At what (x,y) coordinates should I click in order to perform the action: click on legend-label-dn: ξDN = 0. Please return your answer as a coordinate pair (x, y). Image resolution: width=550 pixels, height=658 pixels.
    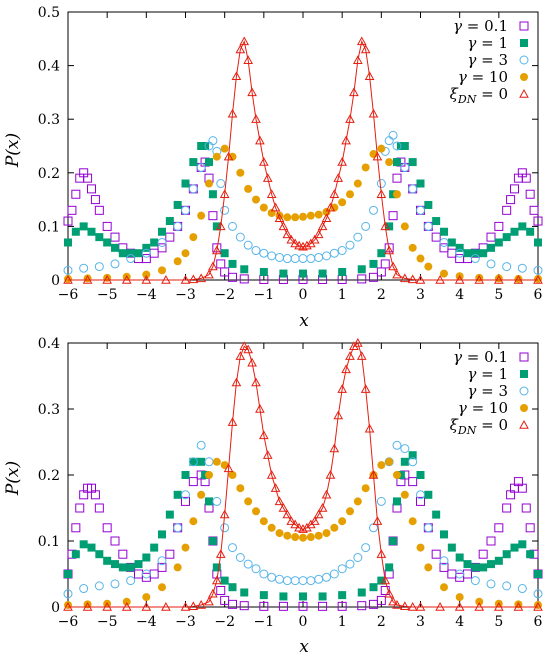
    Looking at the image, I should click on (479, 426).